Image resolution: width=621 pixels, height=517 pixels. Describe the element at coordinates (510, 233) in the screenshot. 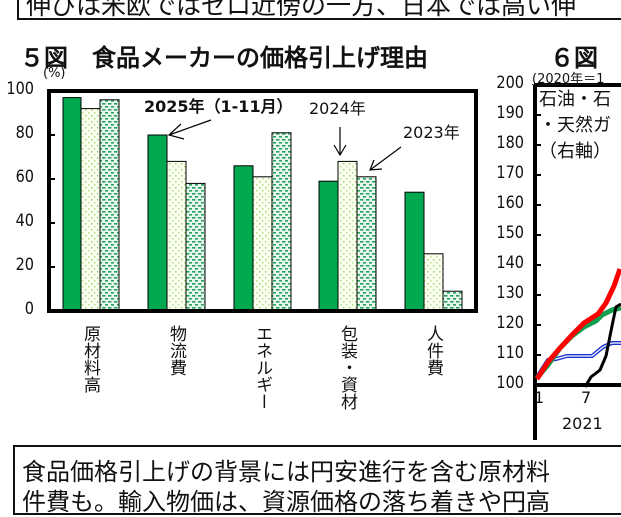

I see `figure6-ytick: 150` at that location.